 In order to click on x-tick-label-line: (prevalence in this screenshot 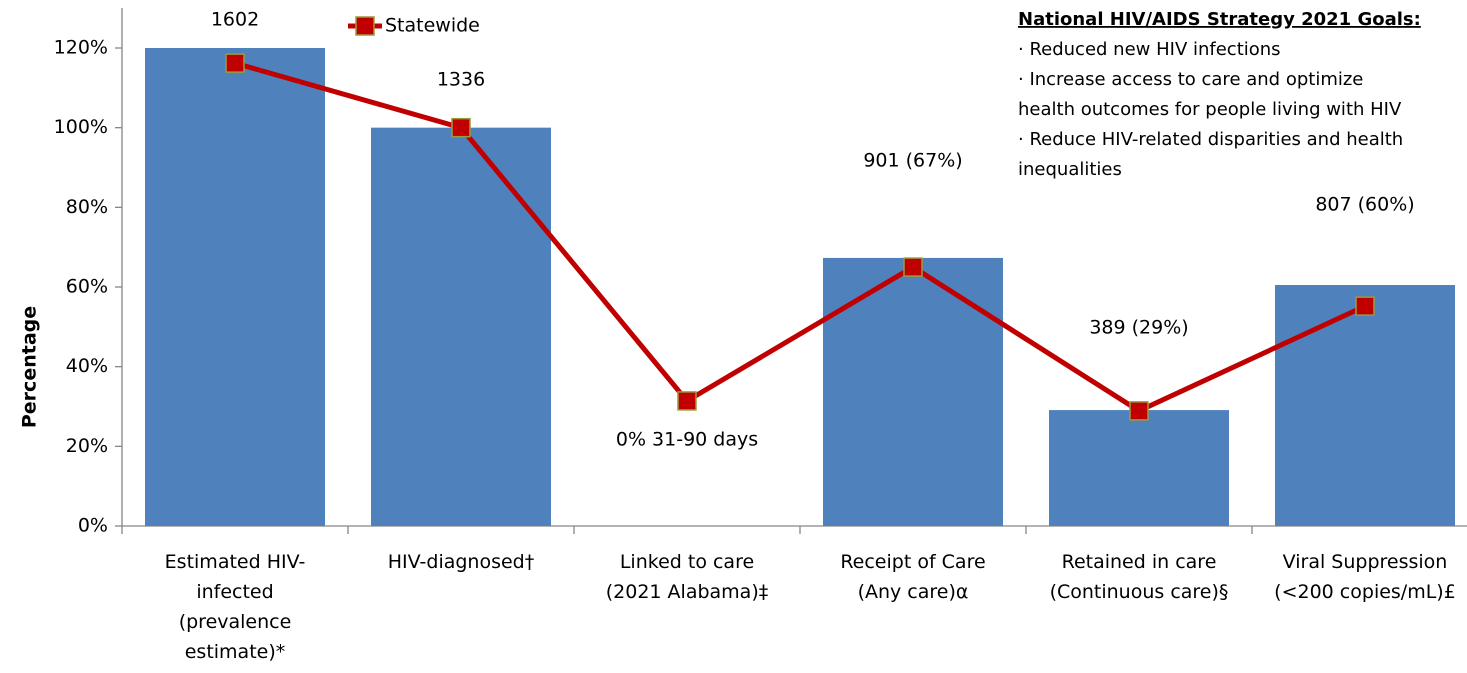, I will do `click(235, 622)`.